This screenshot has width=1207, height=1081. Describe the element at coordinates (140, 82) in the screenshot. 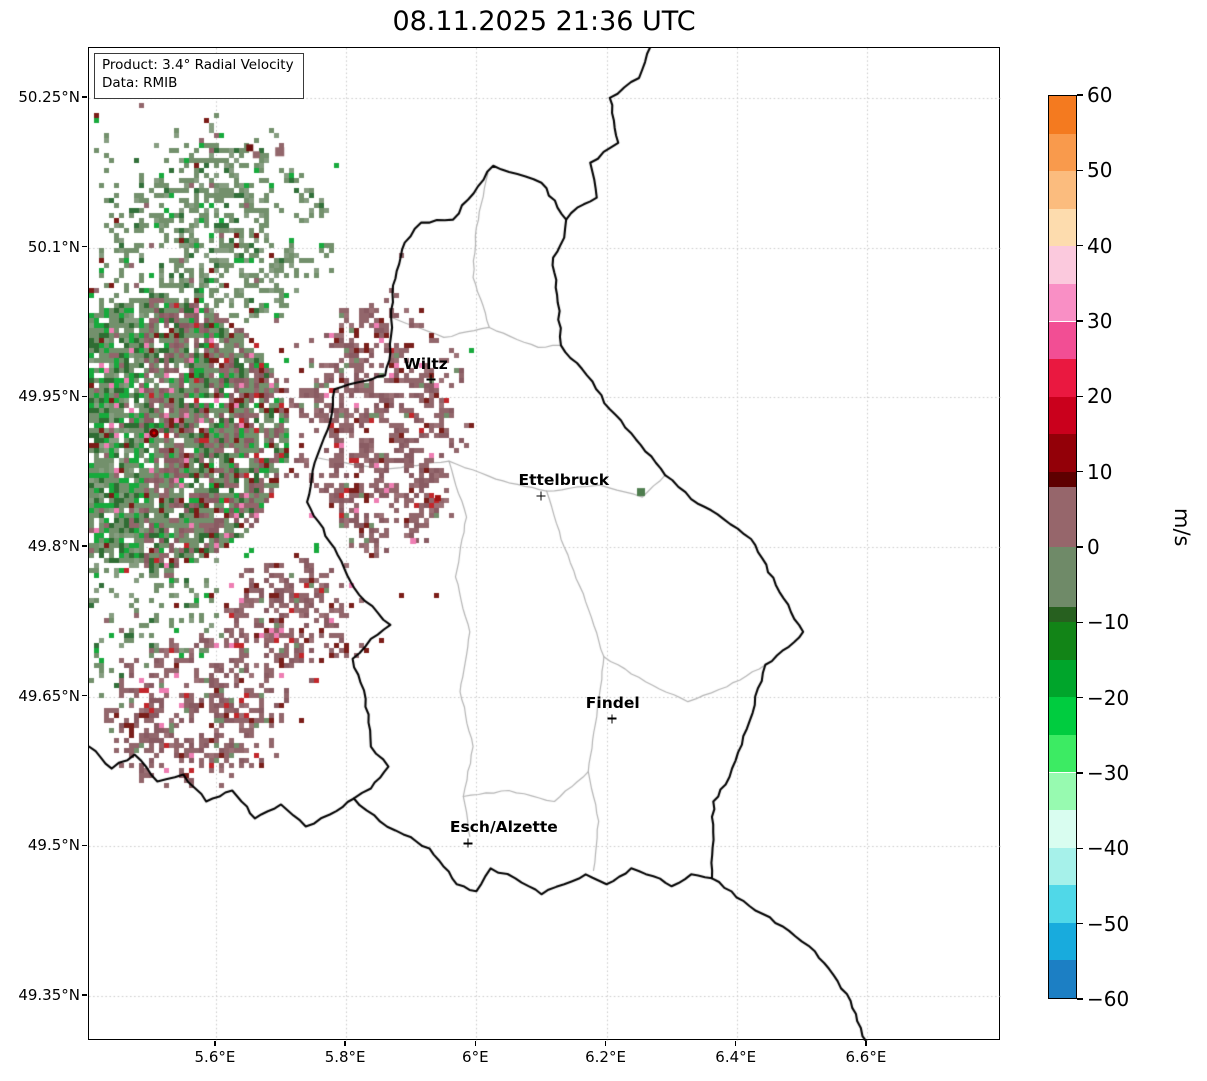

I see `data-source-label: Data: RMIB` at that location.